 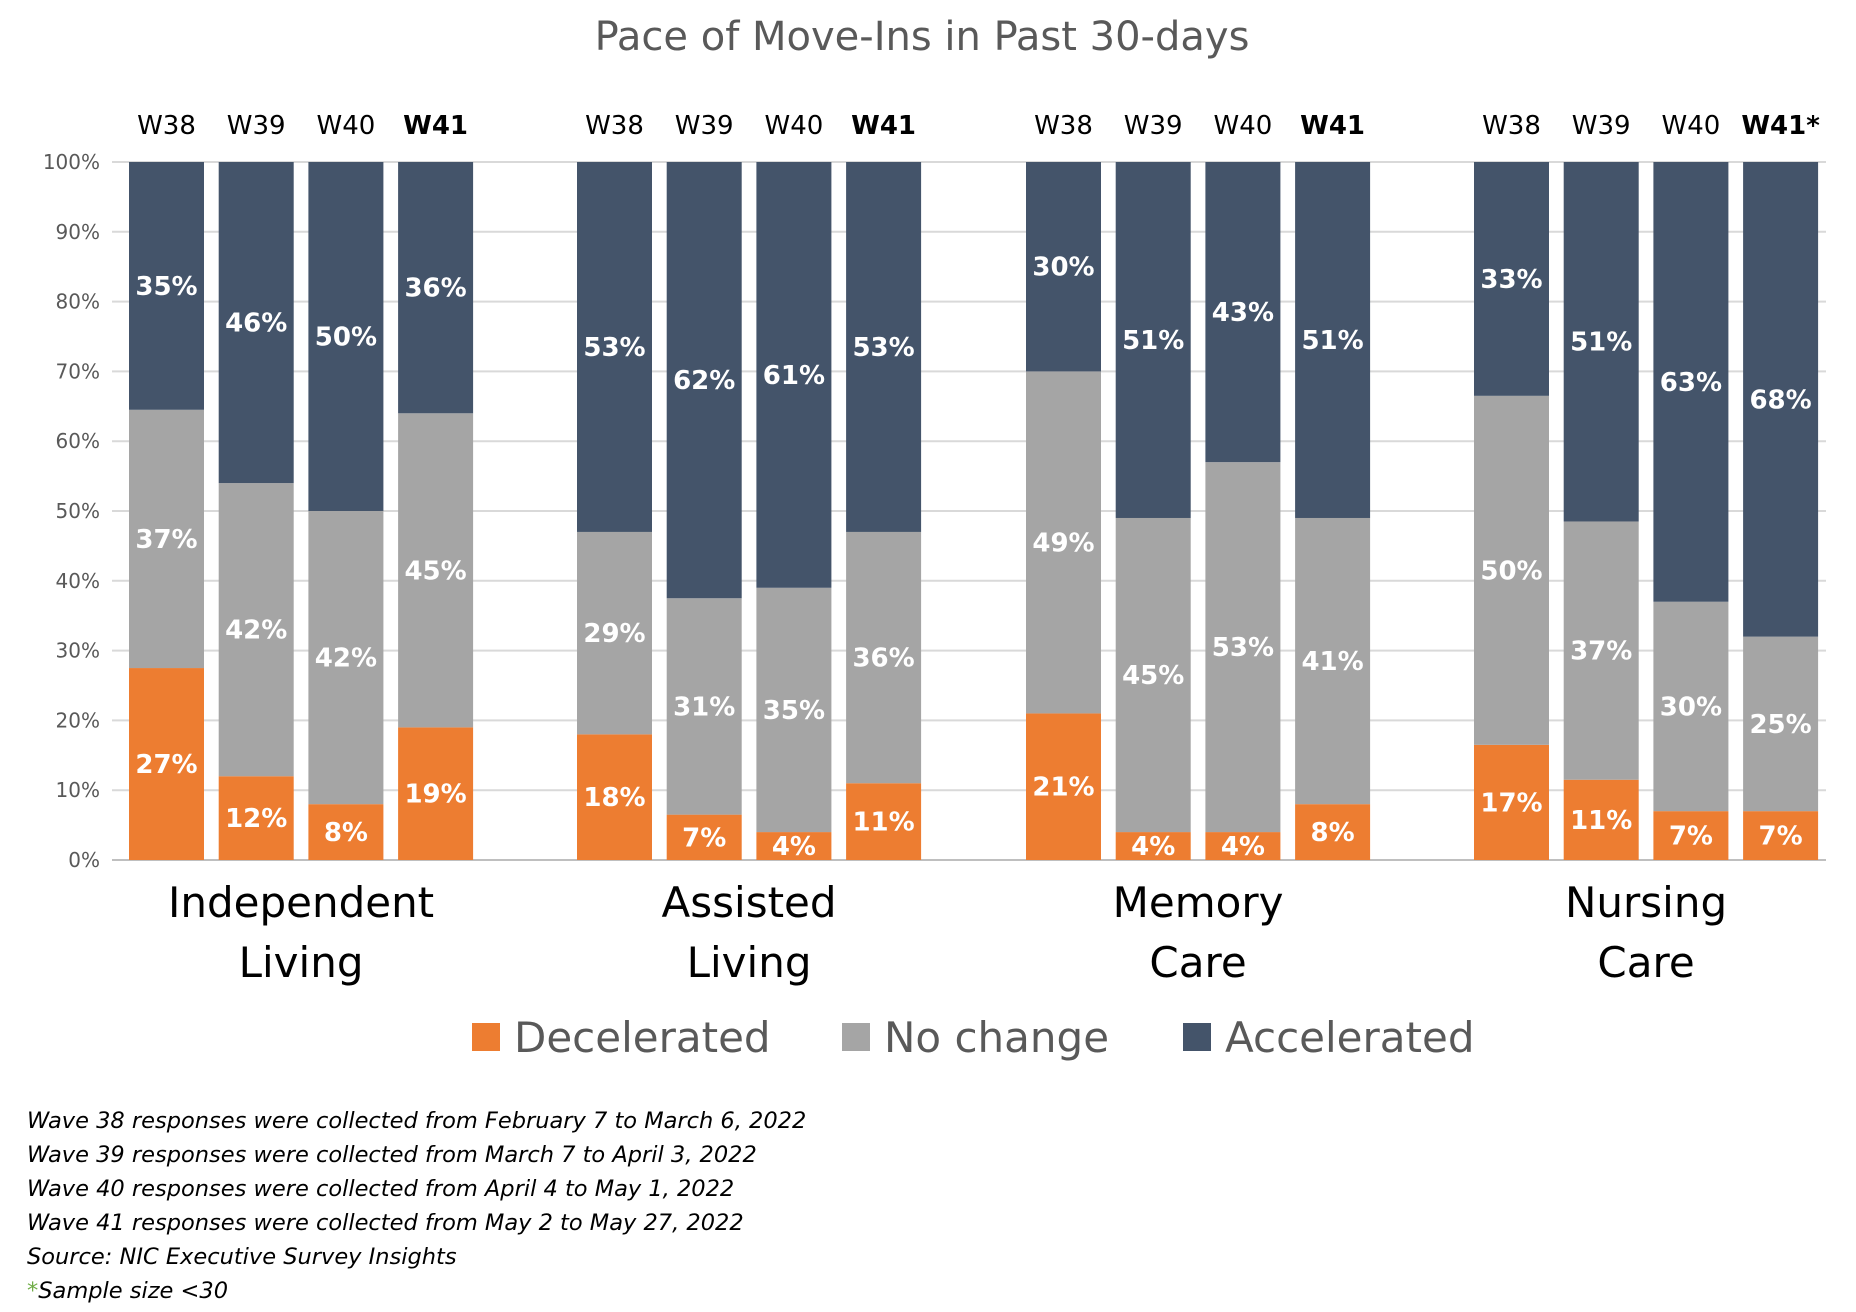 I want to click on data-label: 42%, so click(x=256, y=631).